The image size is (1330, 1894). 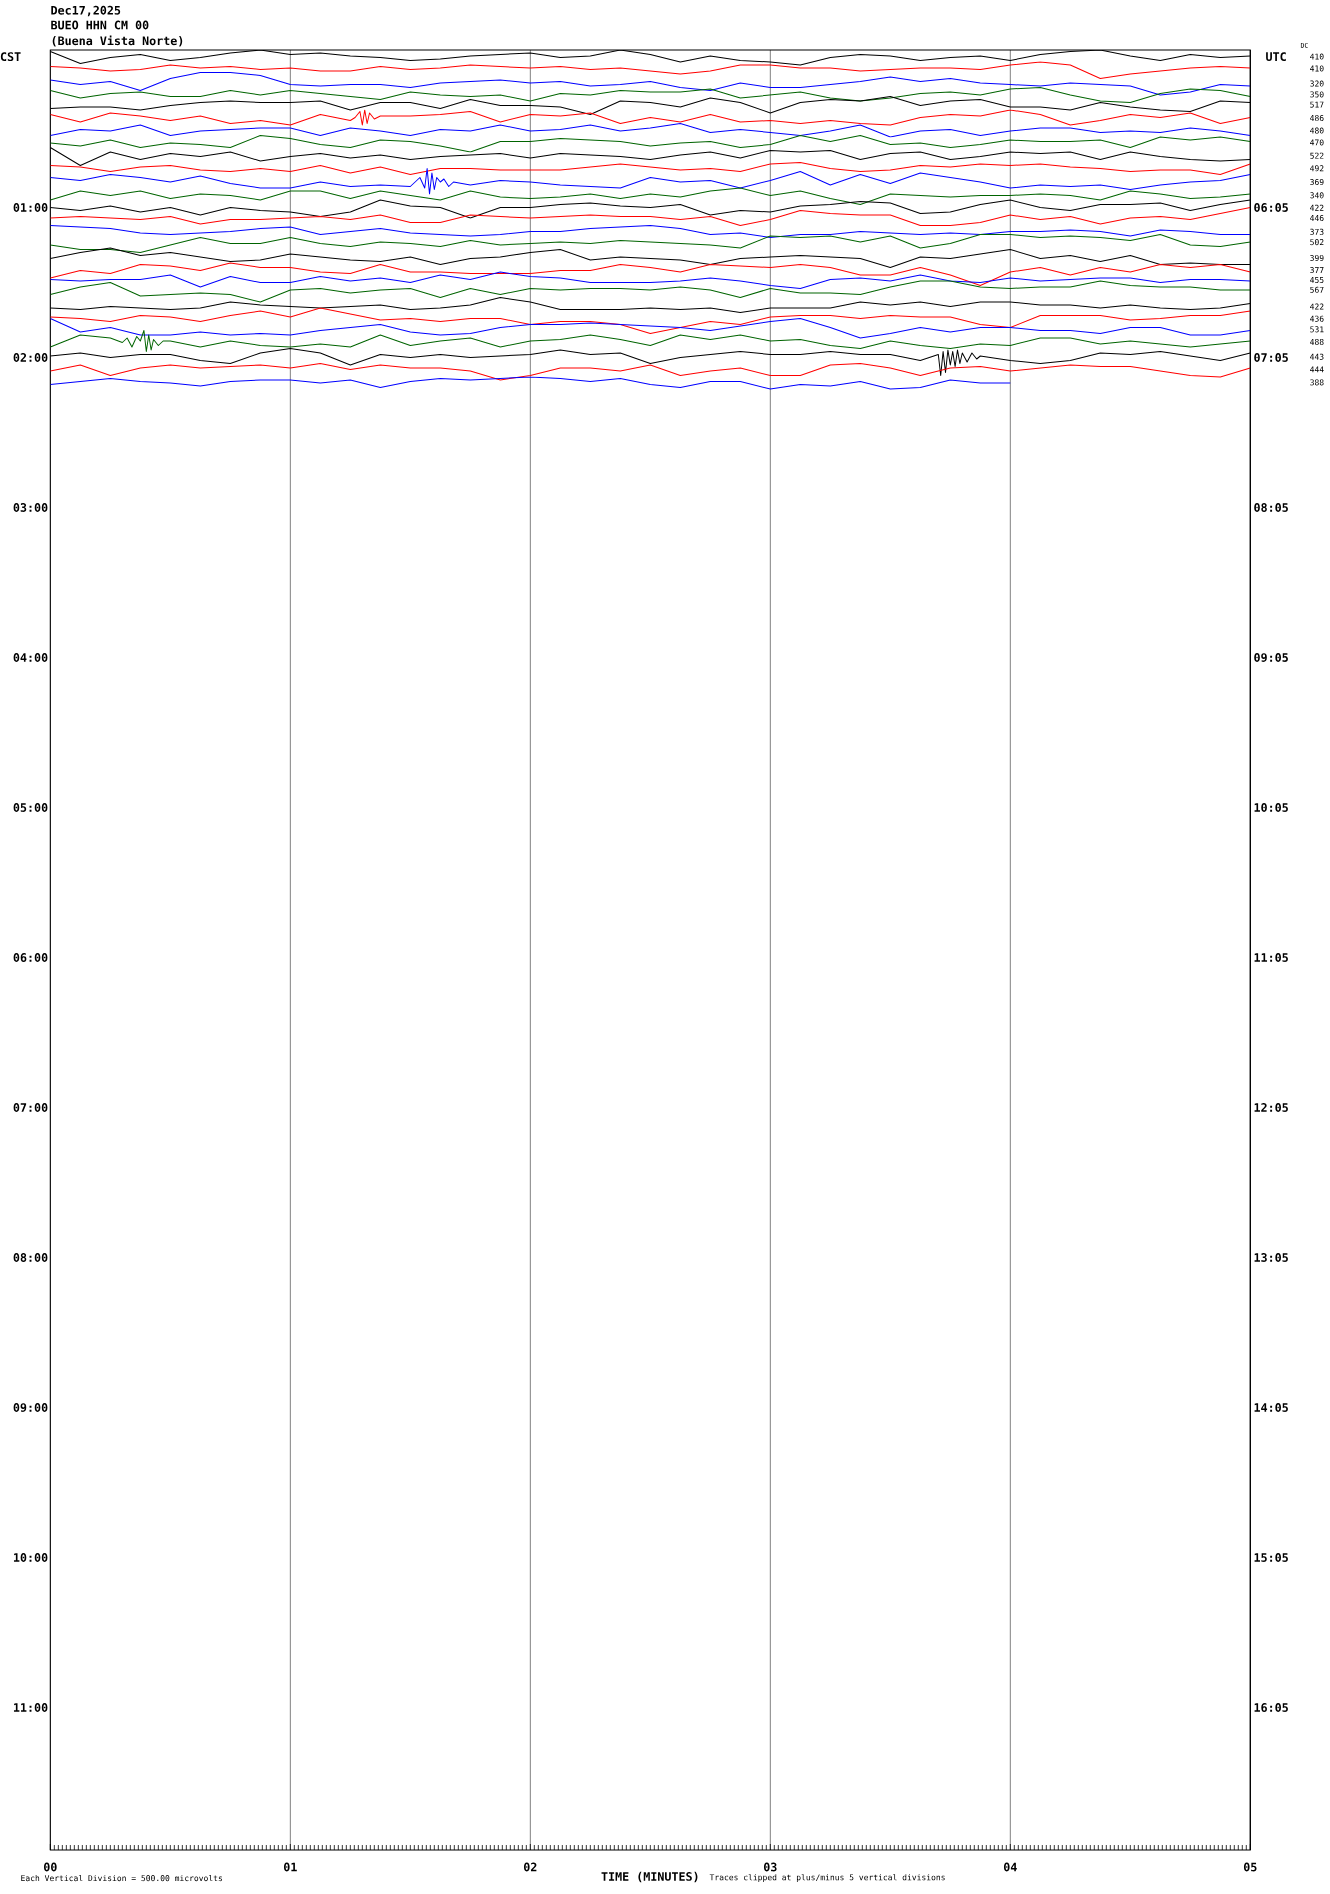 I want to click on text: 350, so click(x=1317, y=94).